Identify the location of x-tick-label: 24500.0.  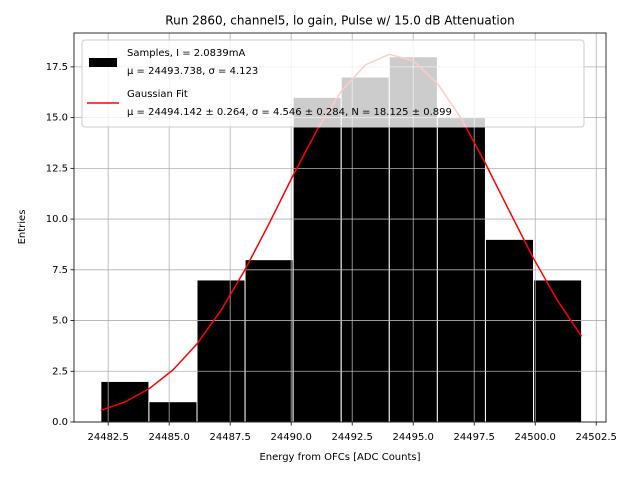
(535, 437).